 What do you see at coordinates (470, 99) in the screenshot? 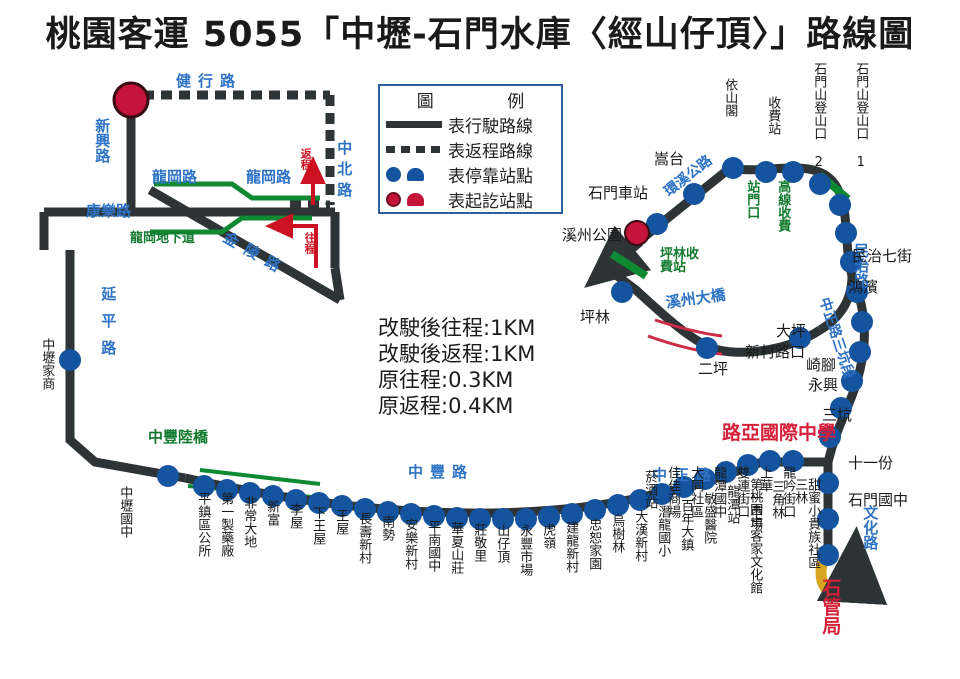
I see `legend-header: 圖 例` at bounding box center [470, 99].